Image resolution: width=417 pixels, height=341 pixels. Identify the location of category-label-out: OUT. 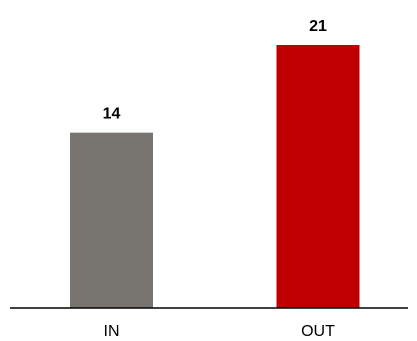
(318, 331).